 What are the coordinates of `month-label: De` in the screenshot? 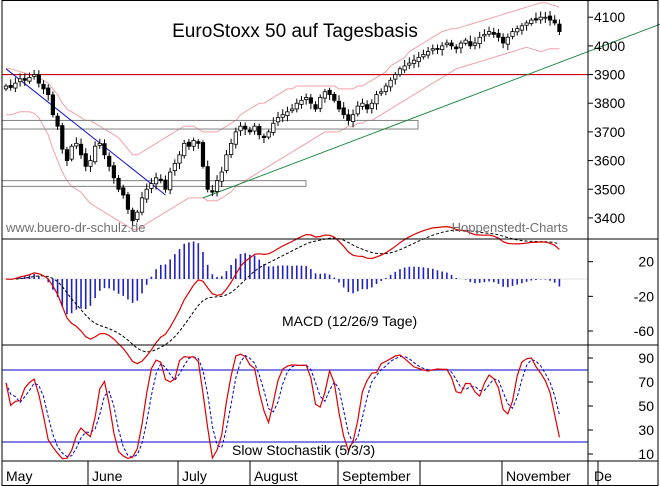 It's located at (603, 476).